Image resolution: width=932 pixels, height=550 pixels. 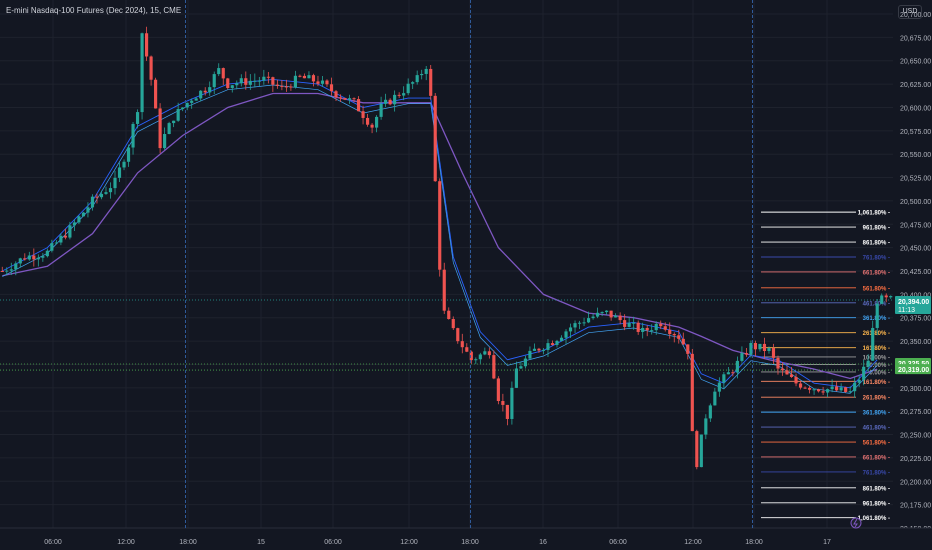 I want to click on price-tick: 20,275.00, so click(x=915, y=412).